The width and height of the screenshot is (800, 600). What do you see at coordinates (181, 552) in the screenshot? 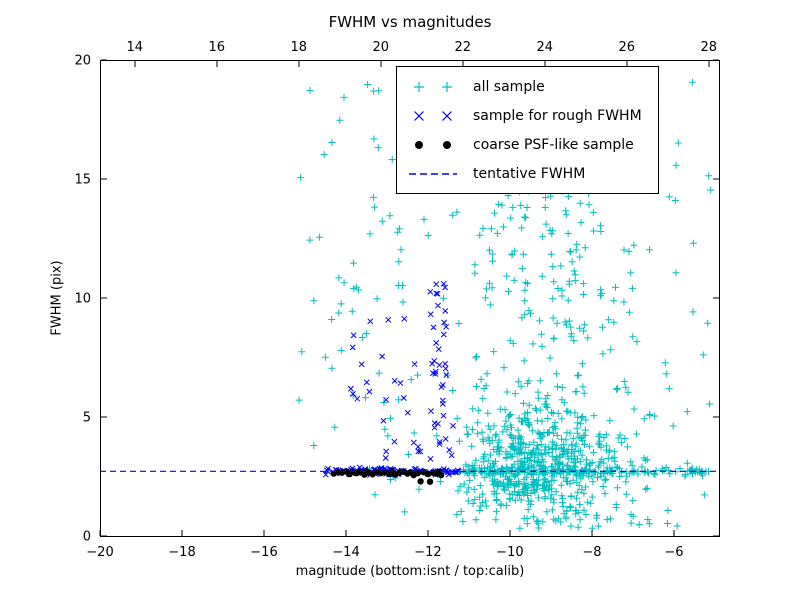
I see `x-tick-label-bottom: −18` at bounding box center [181, 552].